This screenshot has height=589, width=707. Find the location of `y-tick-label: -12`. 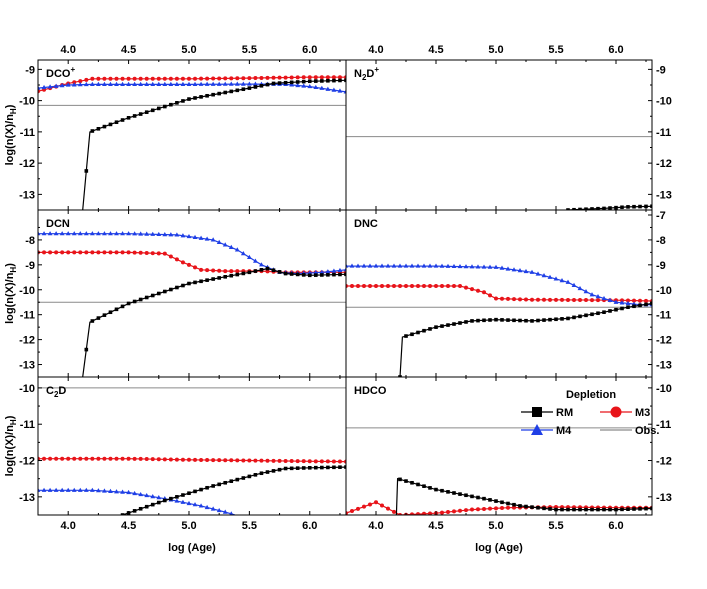

y-tick-label: -12 is located at coordinates (27, 341).